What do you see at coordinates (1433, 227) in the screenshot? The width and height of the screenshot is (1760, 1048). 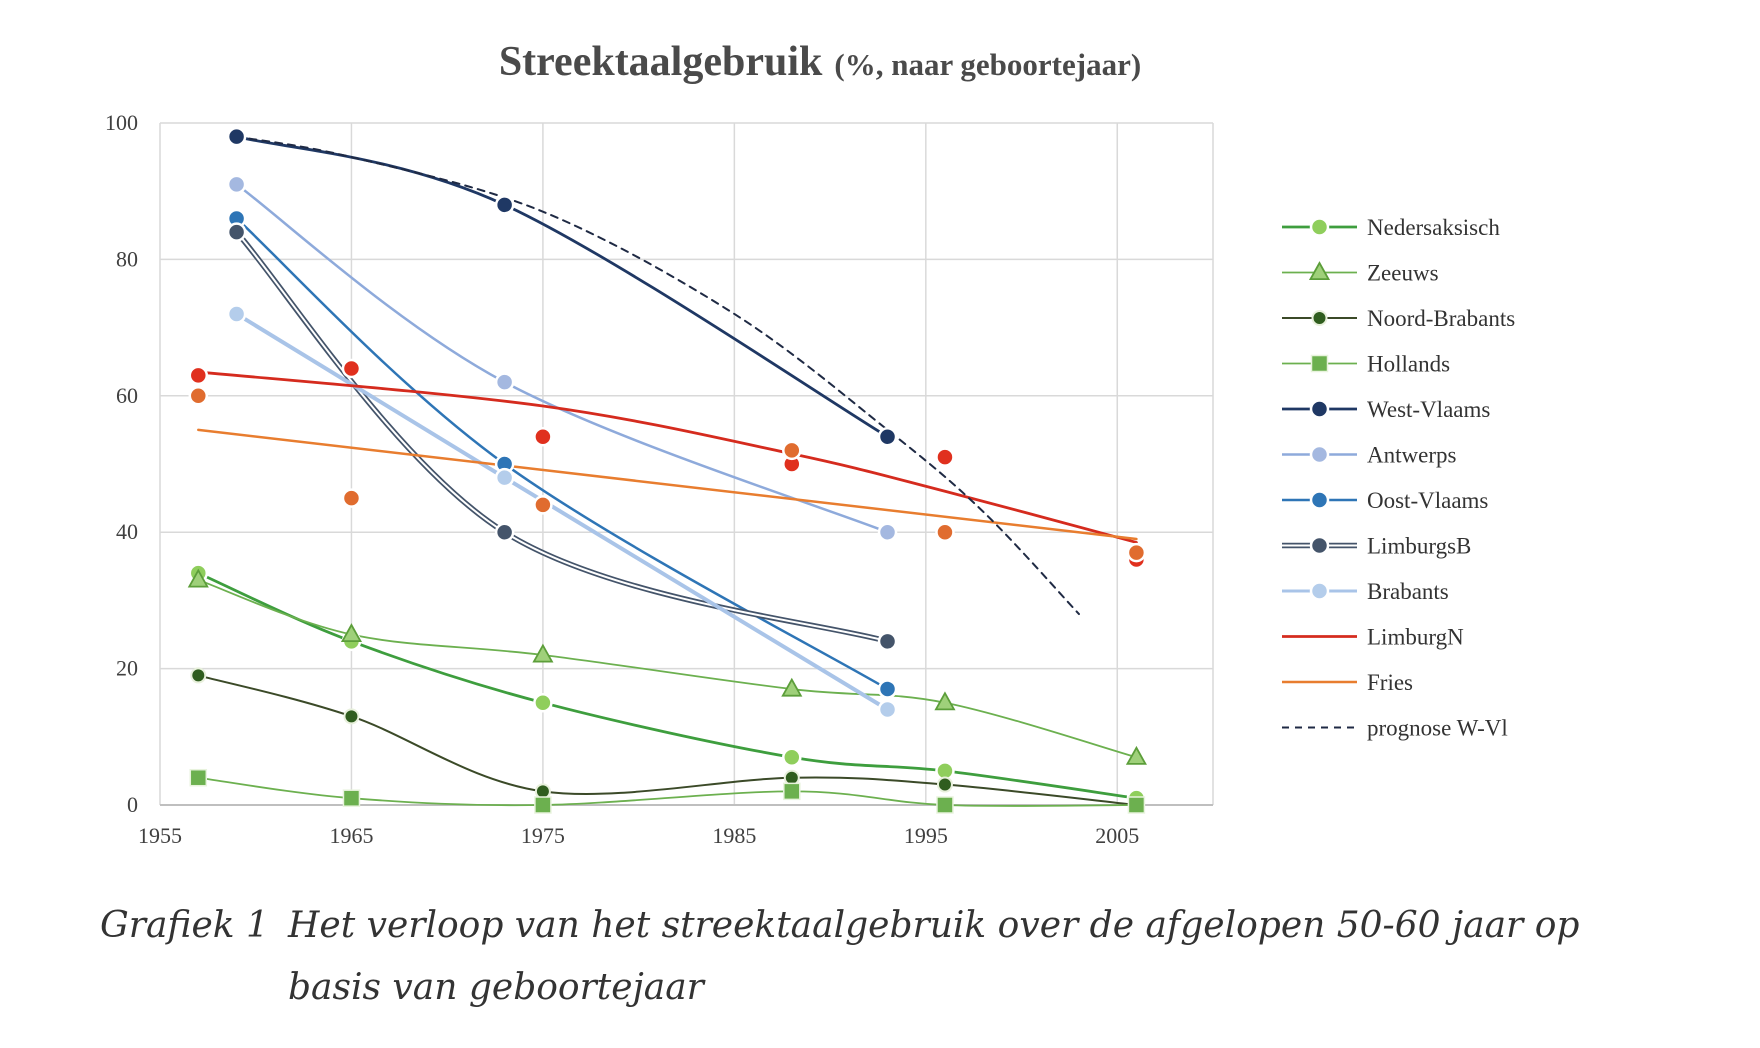 I see `legend-nedersaksisch-label: Nedersaksisch` at bounding box center [1433, 227].